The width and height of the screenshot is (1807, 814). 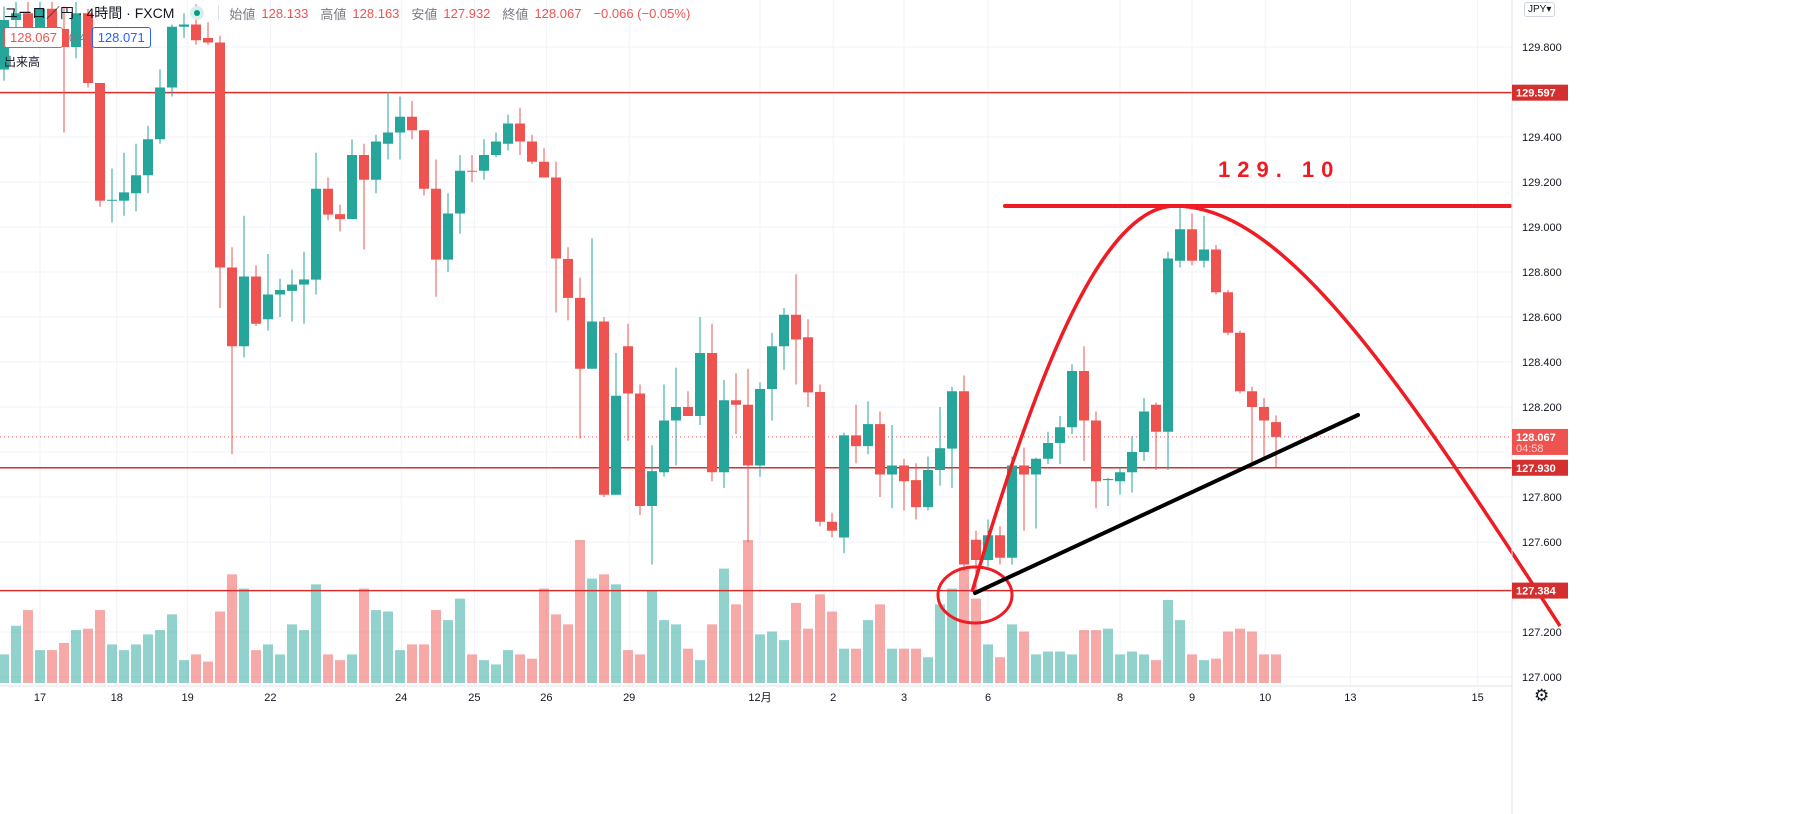 I want to click on annotation-text: 129. 10, so click(x=1279, y=169).